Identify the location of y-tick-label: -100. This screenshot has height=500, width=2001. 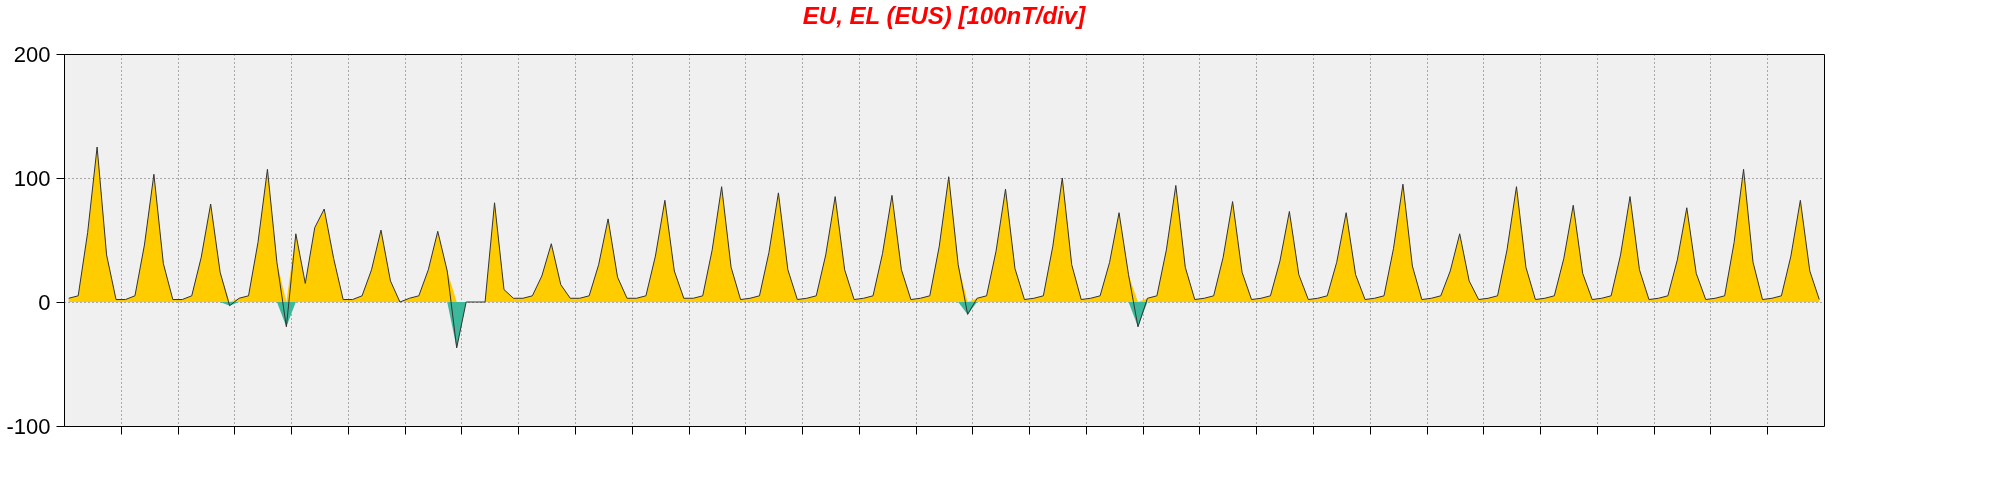
(28, 426).